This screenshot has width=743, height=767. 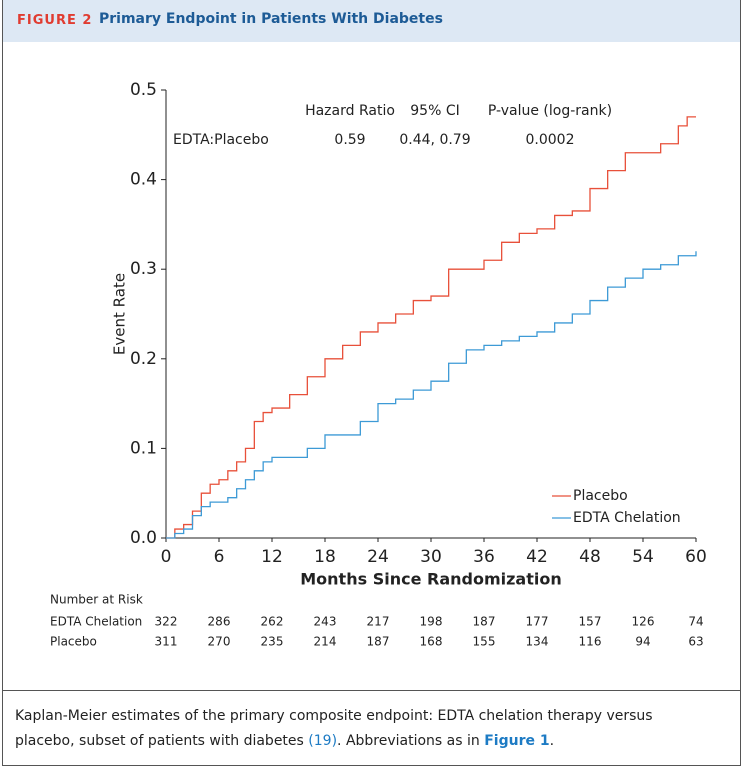 I want to click on stats-header: 95% CI, so click(x=434, y=111).